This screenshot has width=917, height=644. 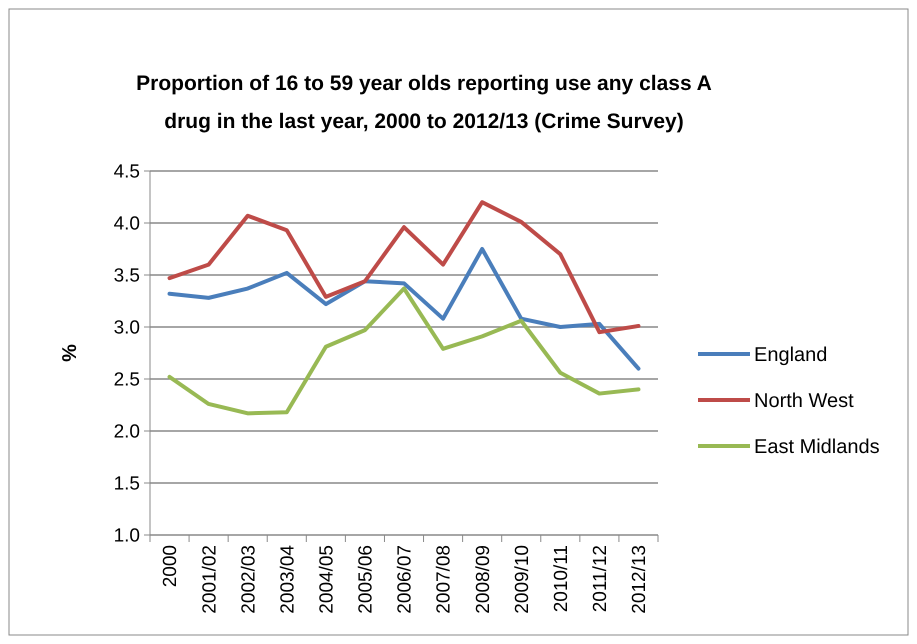 I want to click on y-tick-label: 3.0, so click(x=127, y=328).